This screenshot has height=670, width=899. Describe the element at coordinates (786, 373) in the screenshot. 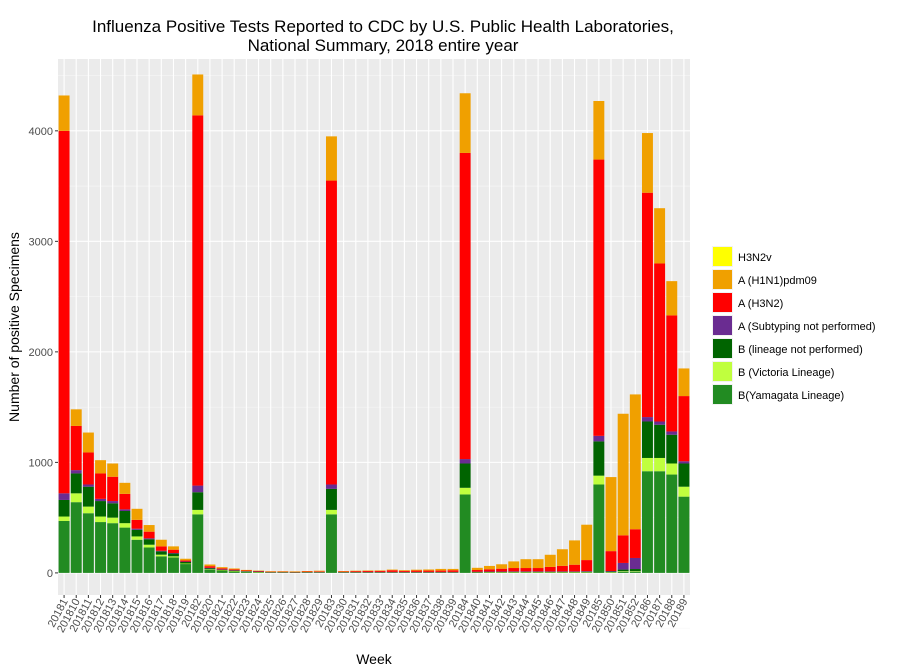

I see `legend-label: B (Victoria Lineage)` at that location.